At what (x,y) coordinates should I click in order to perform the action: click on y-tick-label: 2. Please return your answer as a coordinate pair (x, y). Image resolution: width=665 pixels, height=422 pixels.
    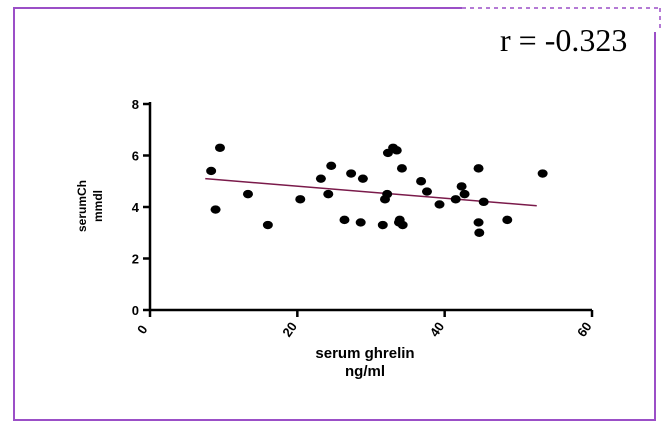
    Looking at the image, I should click on (135, 259).